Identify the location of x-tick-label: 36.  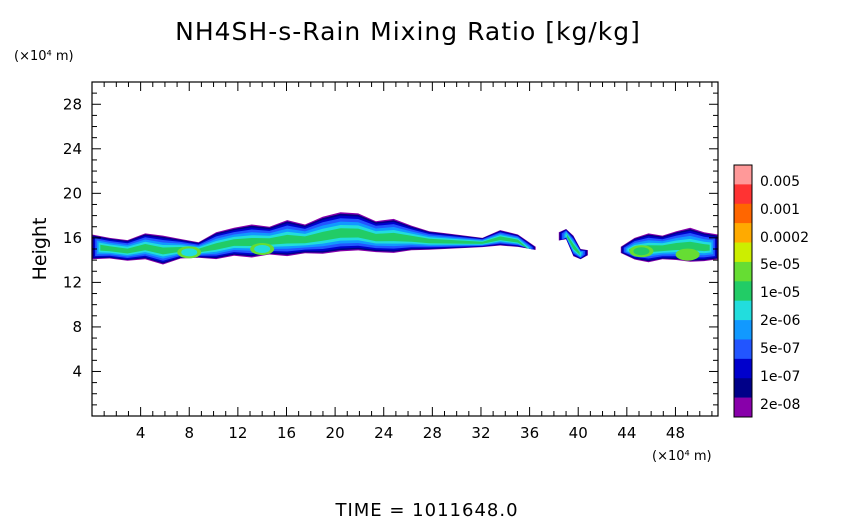
(529, 433).